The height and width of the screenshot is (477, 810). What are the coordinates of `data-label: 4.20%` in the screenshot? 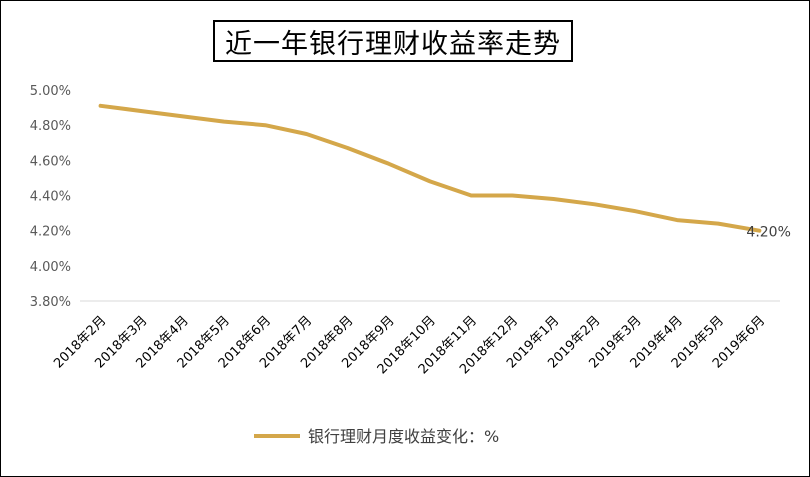 It's located at (768, 233).